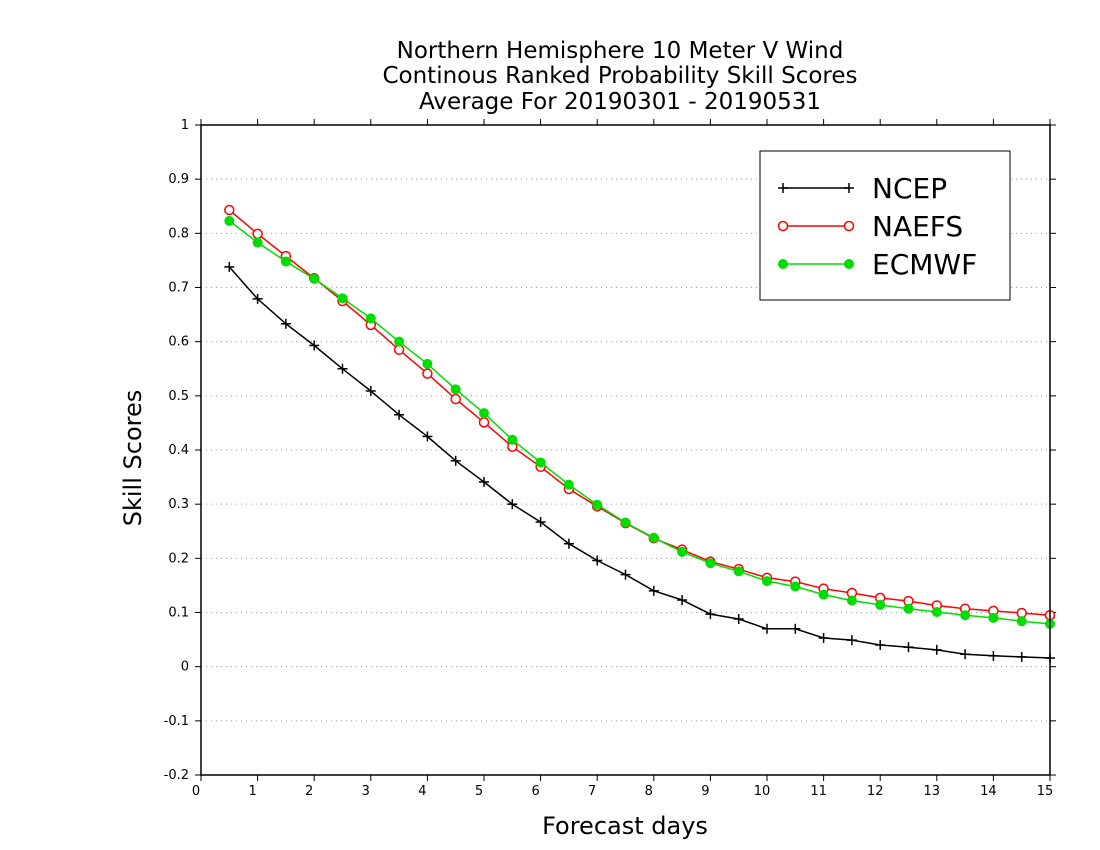  Describe the element at coordinates (783, 188) in the screenshot. I see `legend-marker-start-ncep` at that location.